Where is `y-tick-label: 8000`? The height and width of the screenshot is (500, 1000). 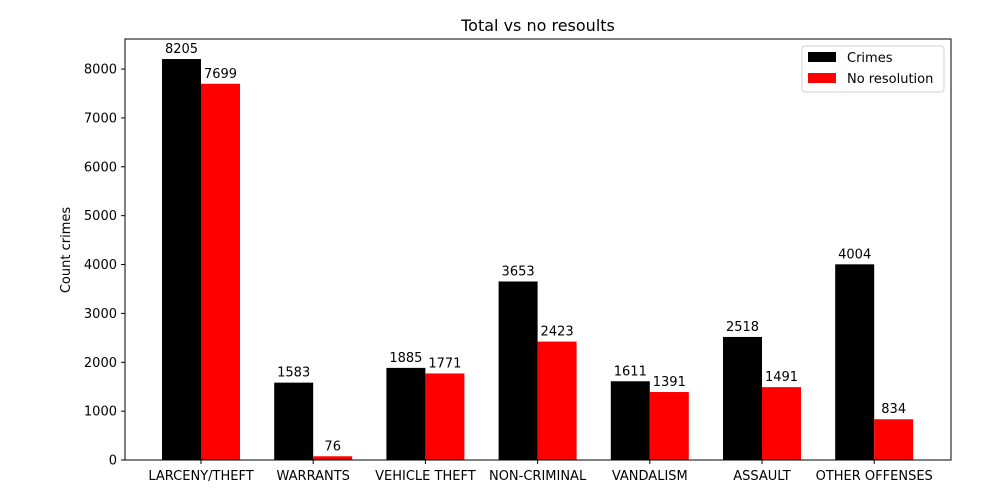 y-tick-label: 8000 is located at coordinates (100, 70).